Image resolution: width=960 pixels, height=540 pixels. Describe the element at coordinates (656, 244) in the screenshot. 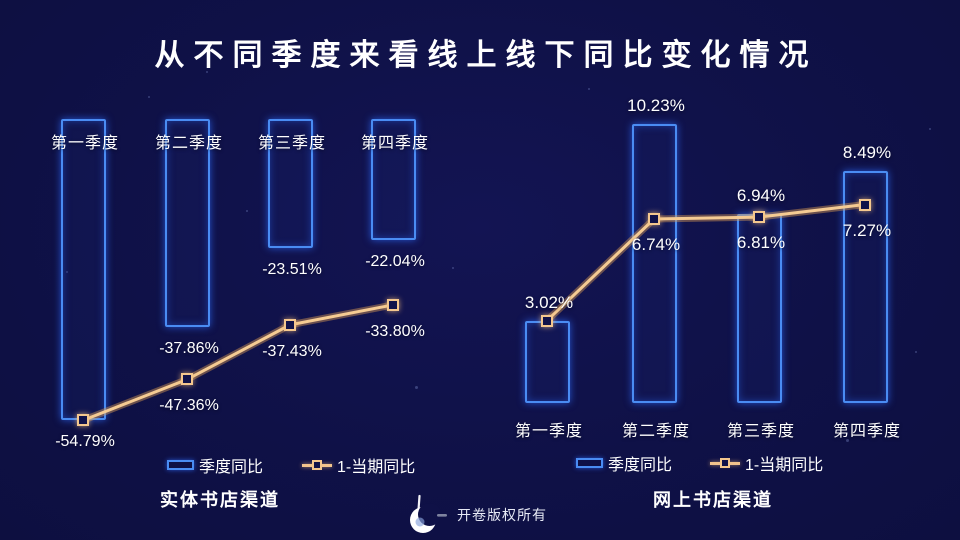

I see `line-value-label: 6.74%` at that location.